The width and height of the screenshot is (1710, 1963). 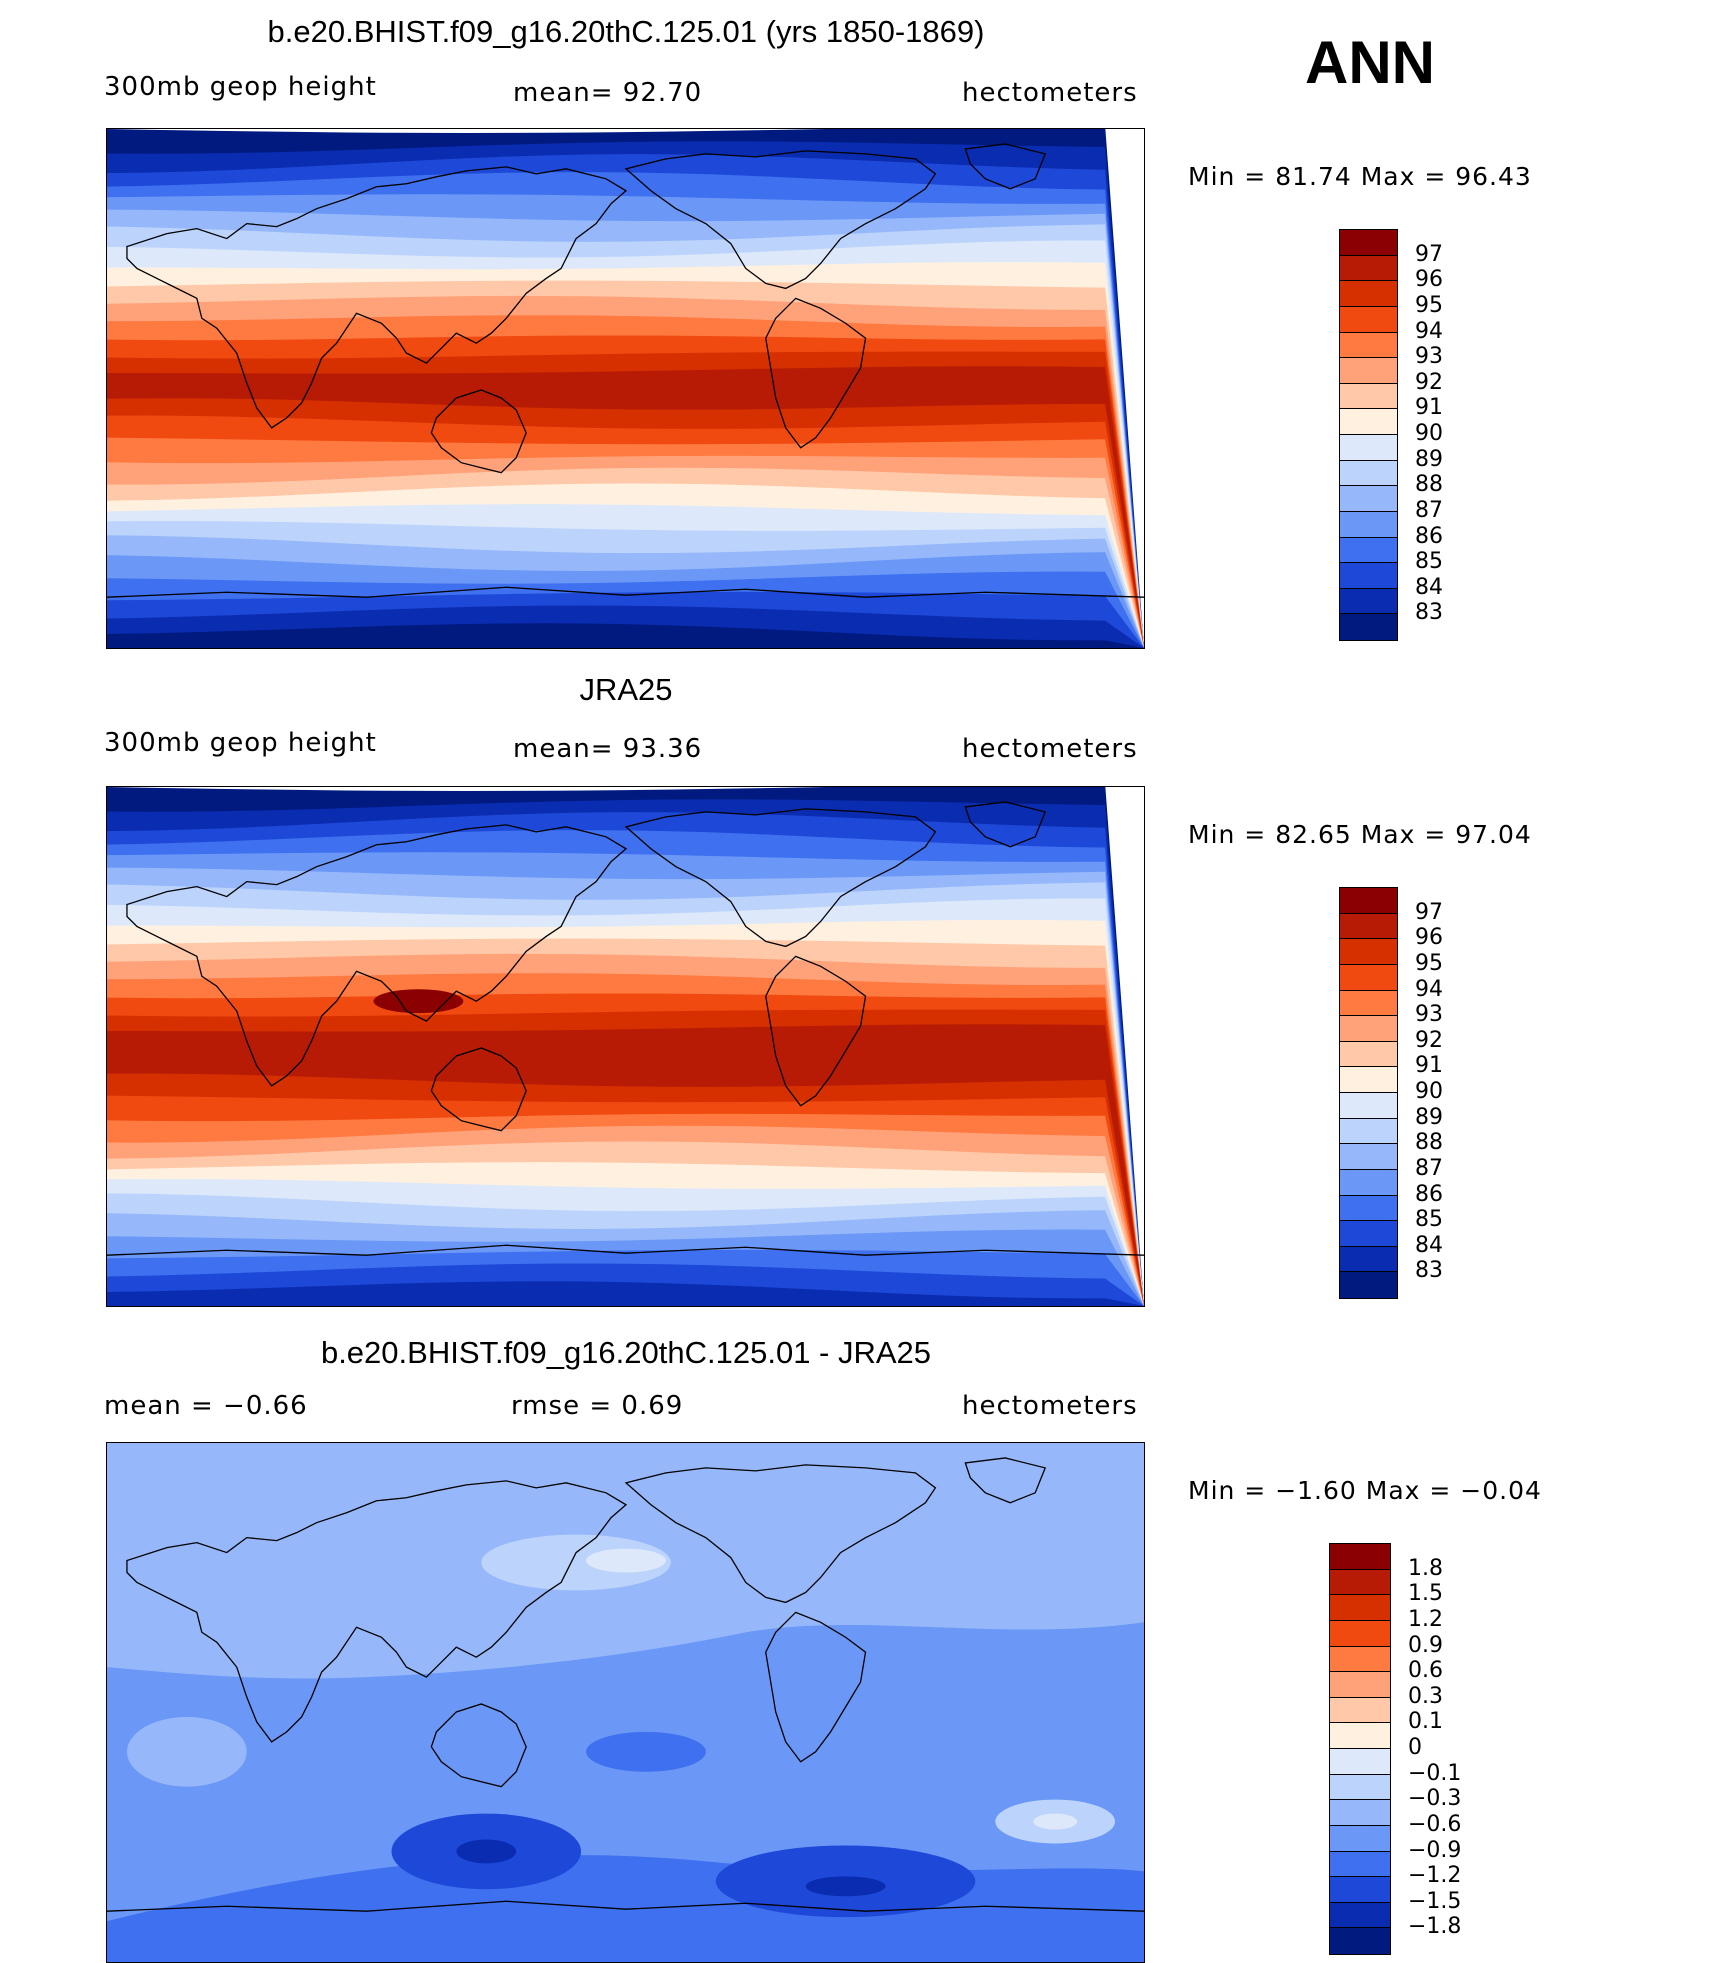 I want to click on colorbar-label: 95, so click(x=1429, y=963).